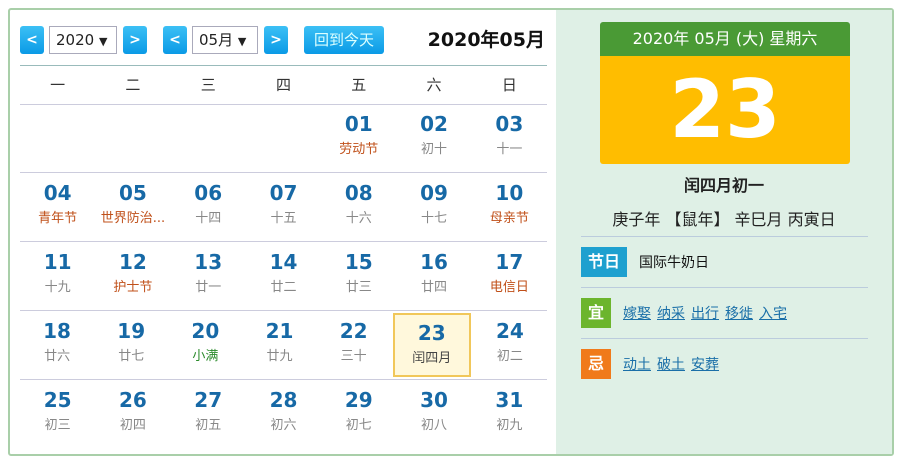 The height and width of the screenshot is (464, 901). Describe the element at coordinates (724, 219) in the screenshot. I see `ganzhi-date: 庚子年 【鼠年】 辛巳月 丙寅日` at that location.